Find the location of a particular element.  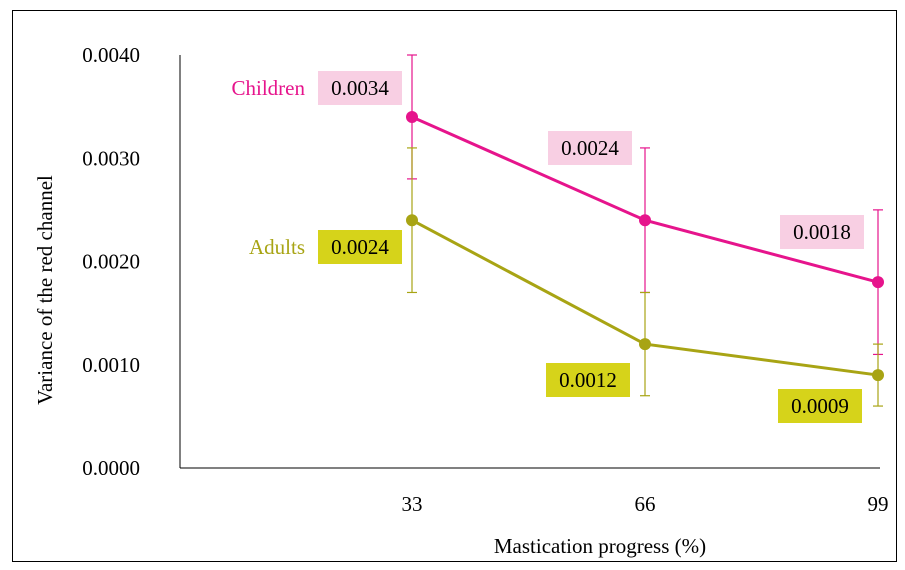

data-label: 0.0034 is located at coordinates (360, 88).